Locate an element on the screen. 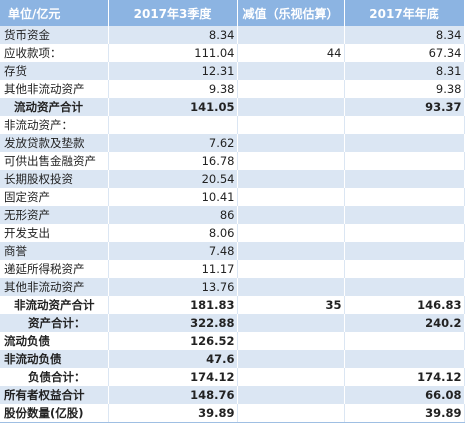  row-label: 长期股权投资 is located at coordinates (54, 179).